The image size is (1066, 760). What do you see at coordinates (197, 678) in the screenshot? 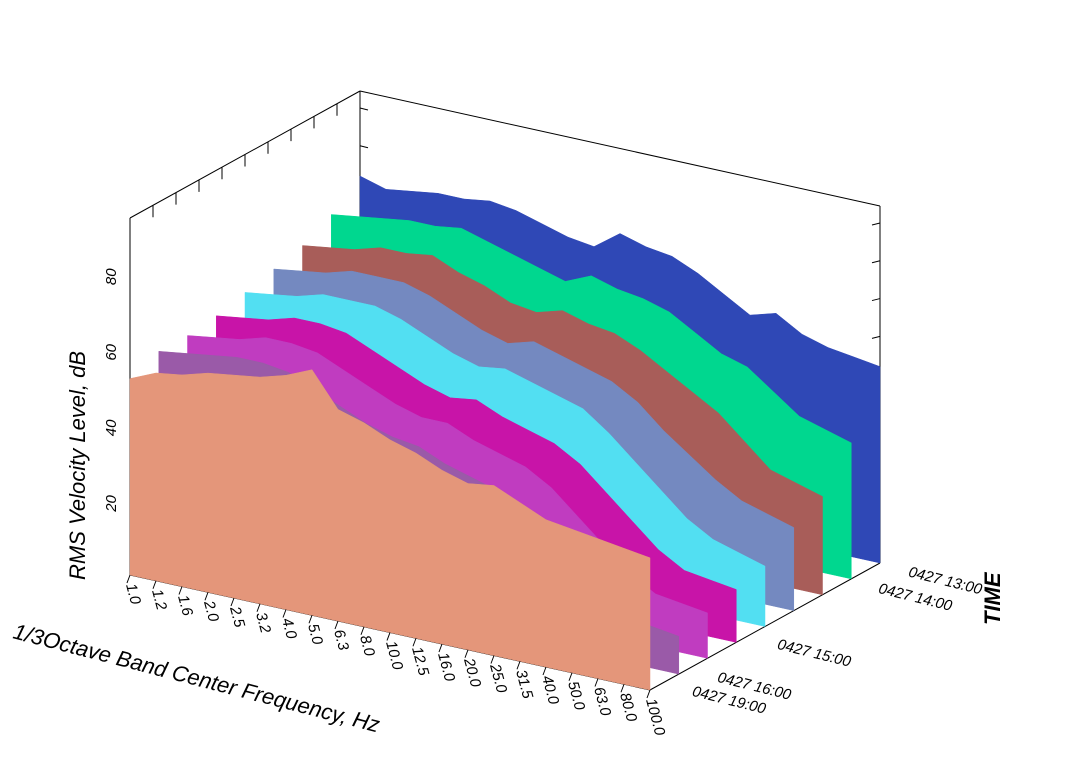
I see `x-axis-label: 1/3Octave Band Center Frequency, Hz` at bounding box center [197, 678].